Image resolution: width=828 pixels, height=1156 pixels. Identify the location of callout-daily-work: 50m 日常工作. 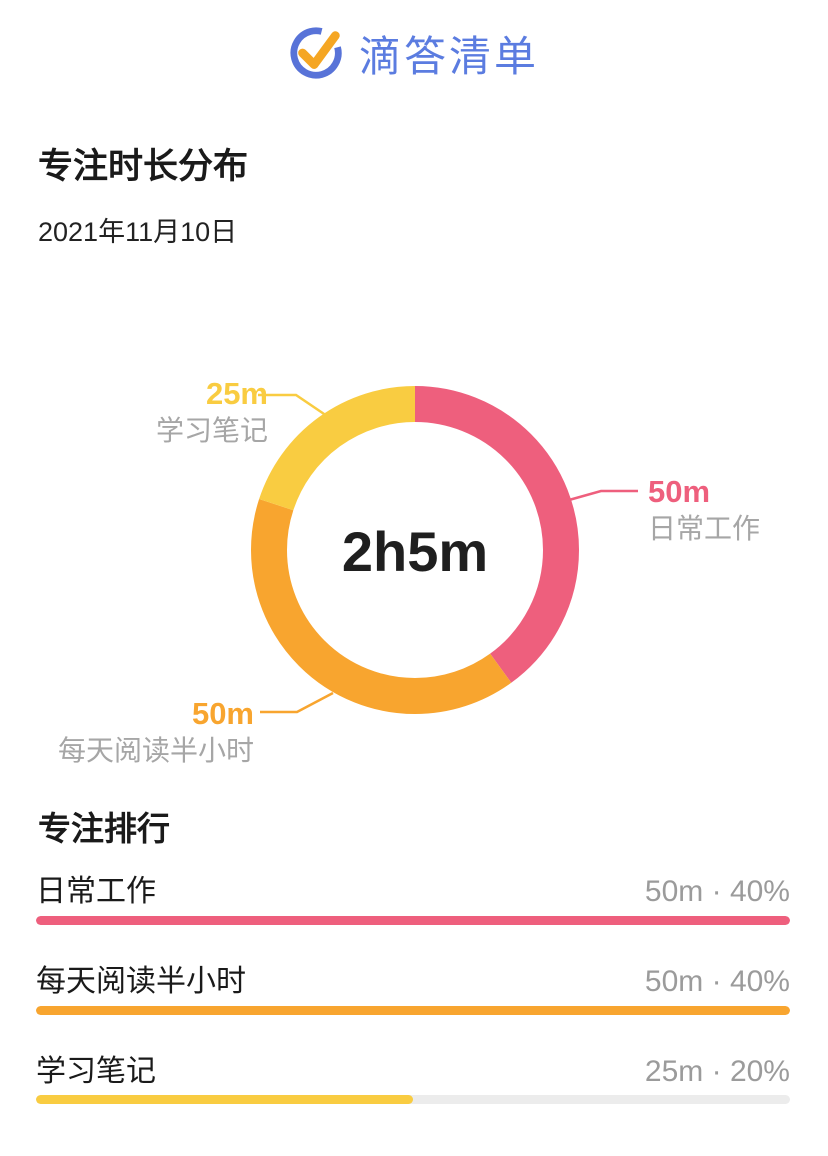
(704, 509).